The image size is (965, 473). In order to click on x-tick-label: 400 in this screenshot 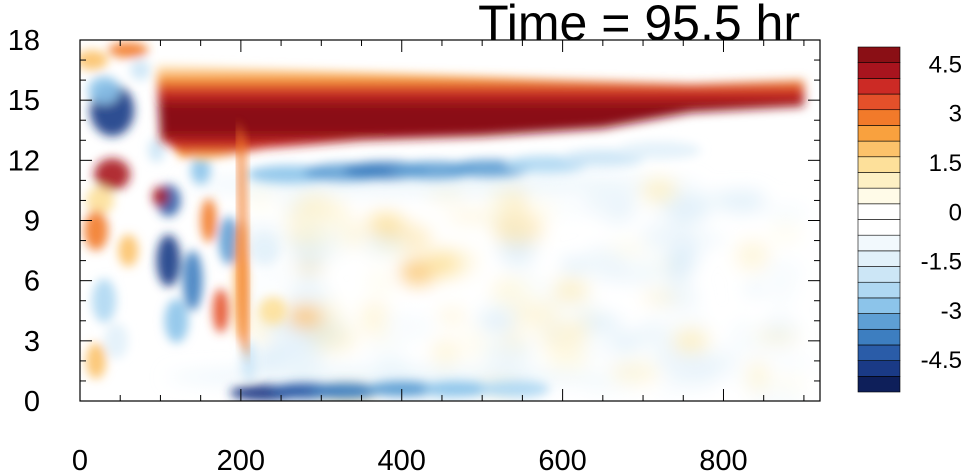, I will do `click(402, 459)`.